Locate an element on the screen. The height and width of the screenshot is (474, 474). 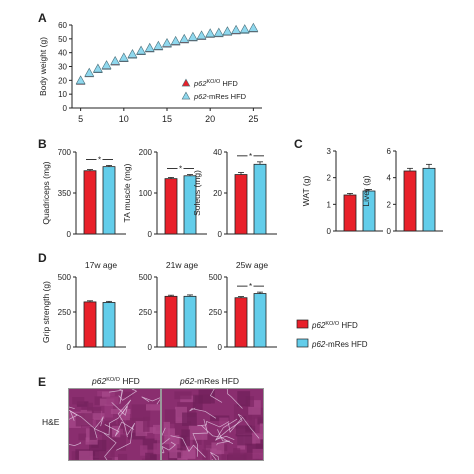
legend-marker-mres is located at coordinates (186, 95).